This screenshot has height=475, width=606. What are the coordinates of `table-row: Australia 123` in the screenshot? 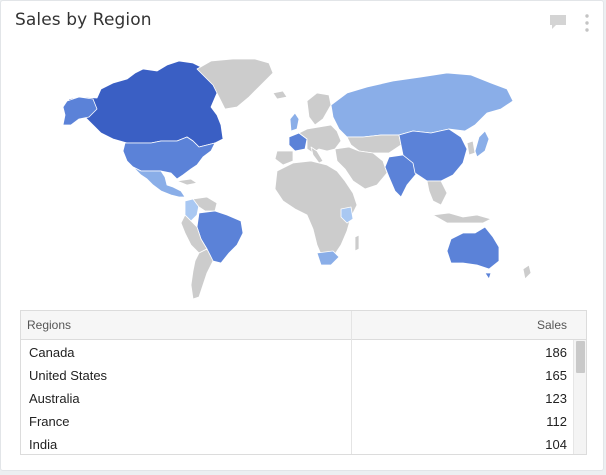 It's located at (297, 397).